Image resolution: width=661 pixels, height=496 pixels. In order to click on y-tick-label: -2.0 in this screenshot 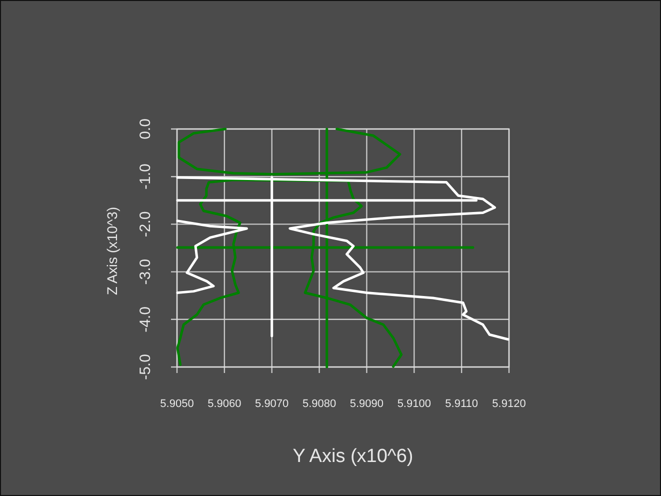, I will do `click(145, 224)`.